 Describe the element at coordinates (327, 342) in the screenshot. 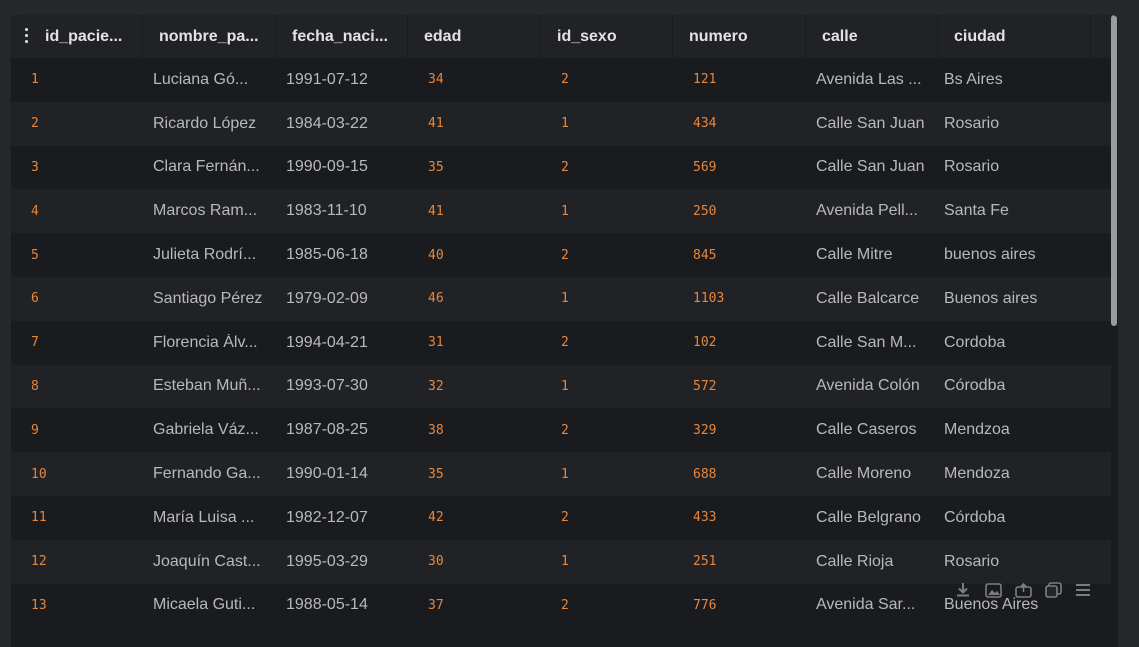

I see `cell-fecha-nacimiento: 1994-04-21` at that location.